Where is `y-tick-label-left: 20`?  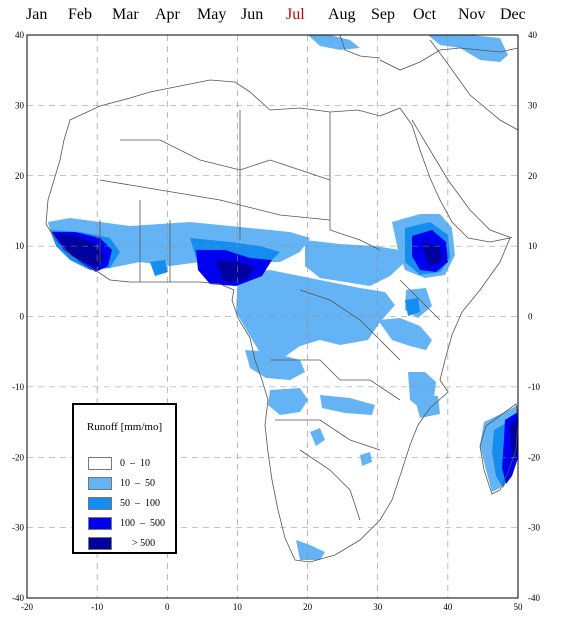
y-tick-label-left: 20 is located at coordinates (20, 176).